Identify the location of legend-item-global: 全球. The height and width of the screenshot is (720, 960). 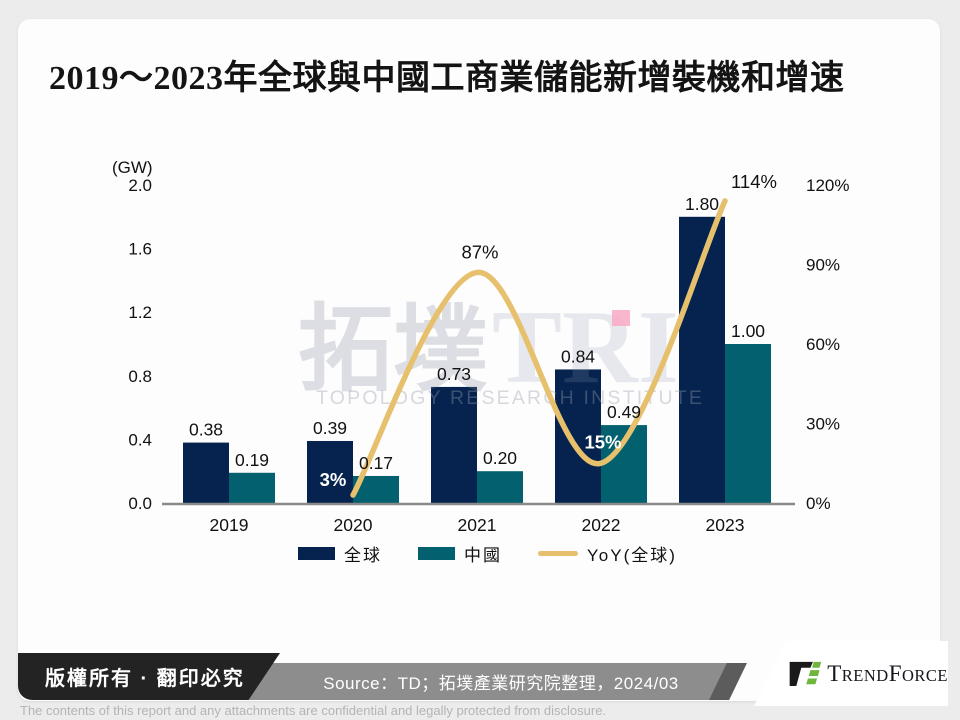
(340, 553).